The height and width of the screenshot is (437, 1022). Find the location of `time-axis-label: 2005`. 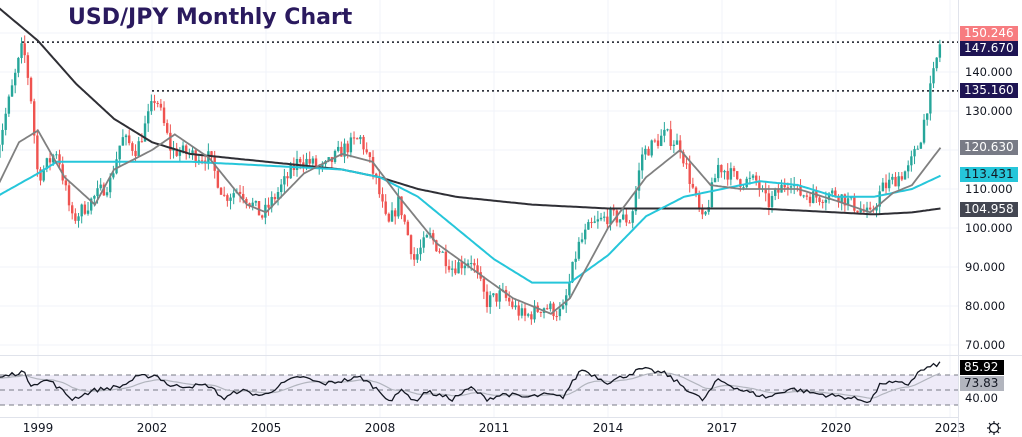

time-axis-label: 2005 is located at coordinates (266, 428).